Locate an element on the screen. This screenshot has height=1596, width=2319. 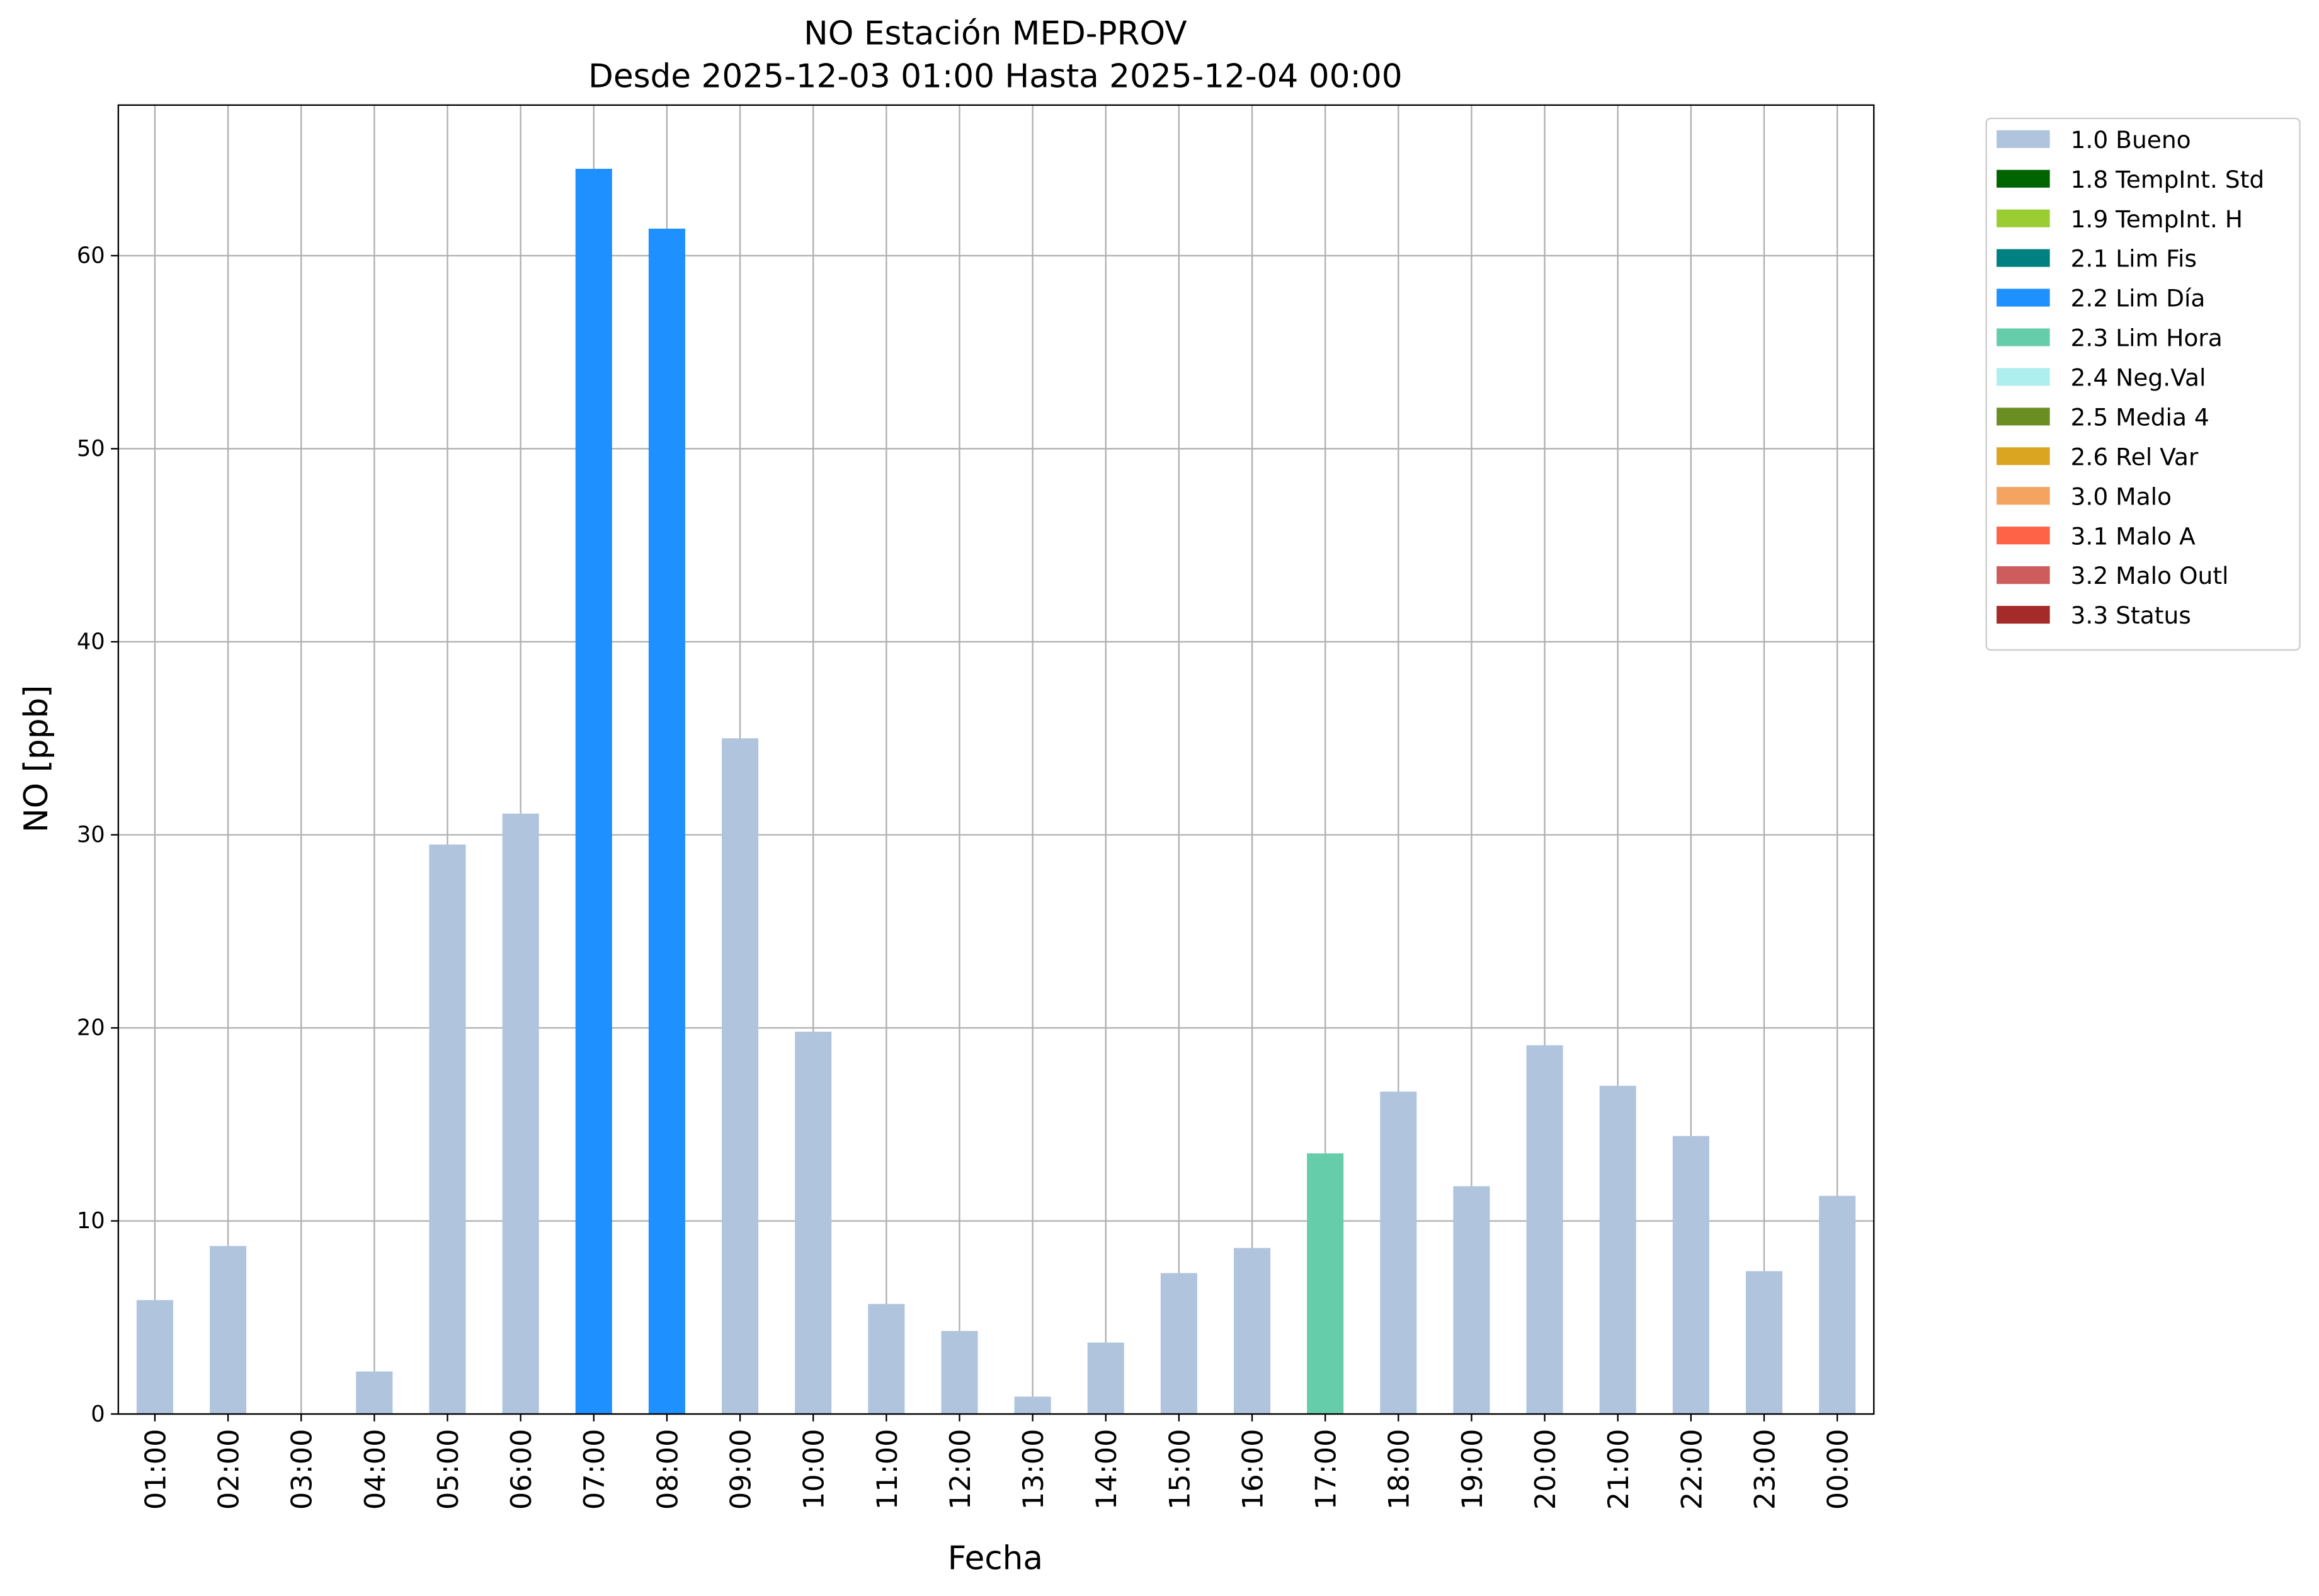
x-tick-label: 21:00 is located at coordinates (1618, 1469).